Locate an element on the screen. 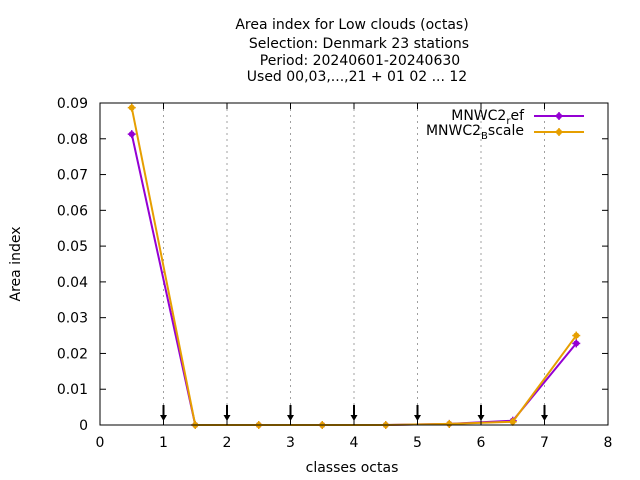 This screenshot has width=640, height=480. x-tick-label: 6 is located at coordinates (481, 443).